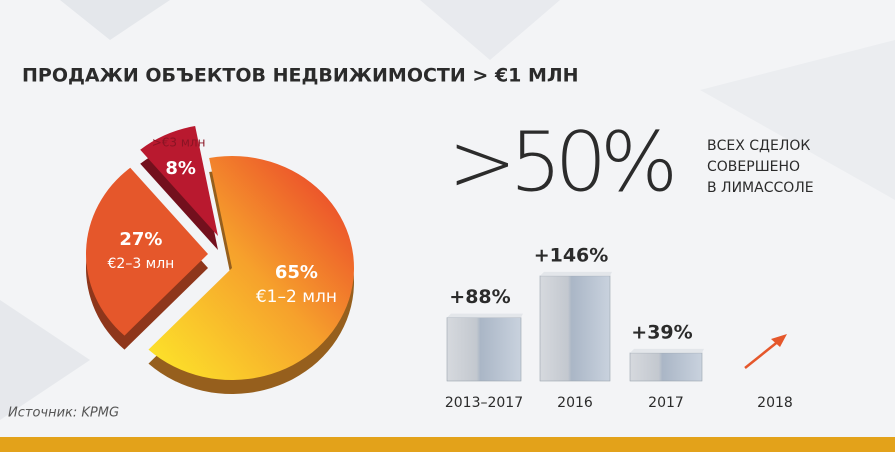 This screenshot has height=452, width=895. I want to click on pie-category-label: €1–2 млн, so click(296, 297).